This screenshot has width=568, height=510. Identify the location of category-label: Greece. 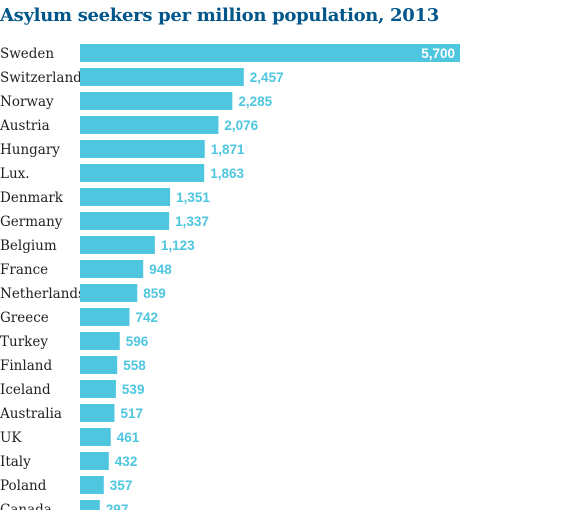
(24, 318).